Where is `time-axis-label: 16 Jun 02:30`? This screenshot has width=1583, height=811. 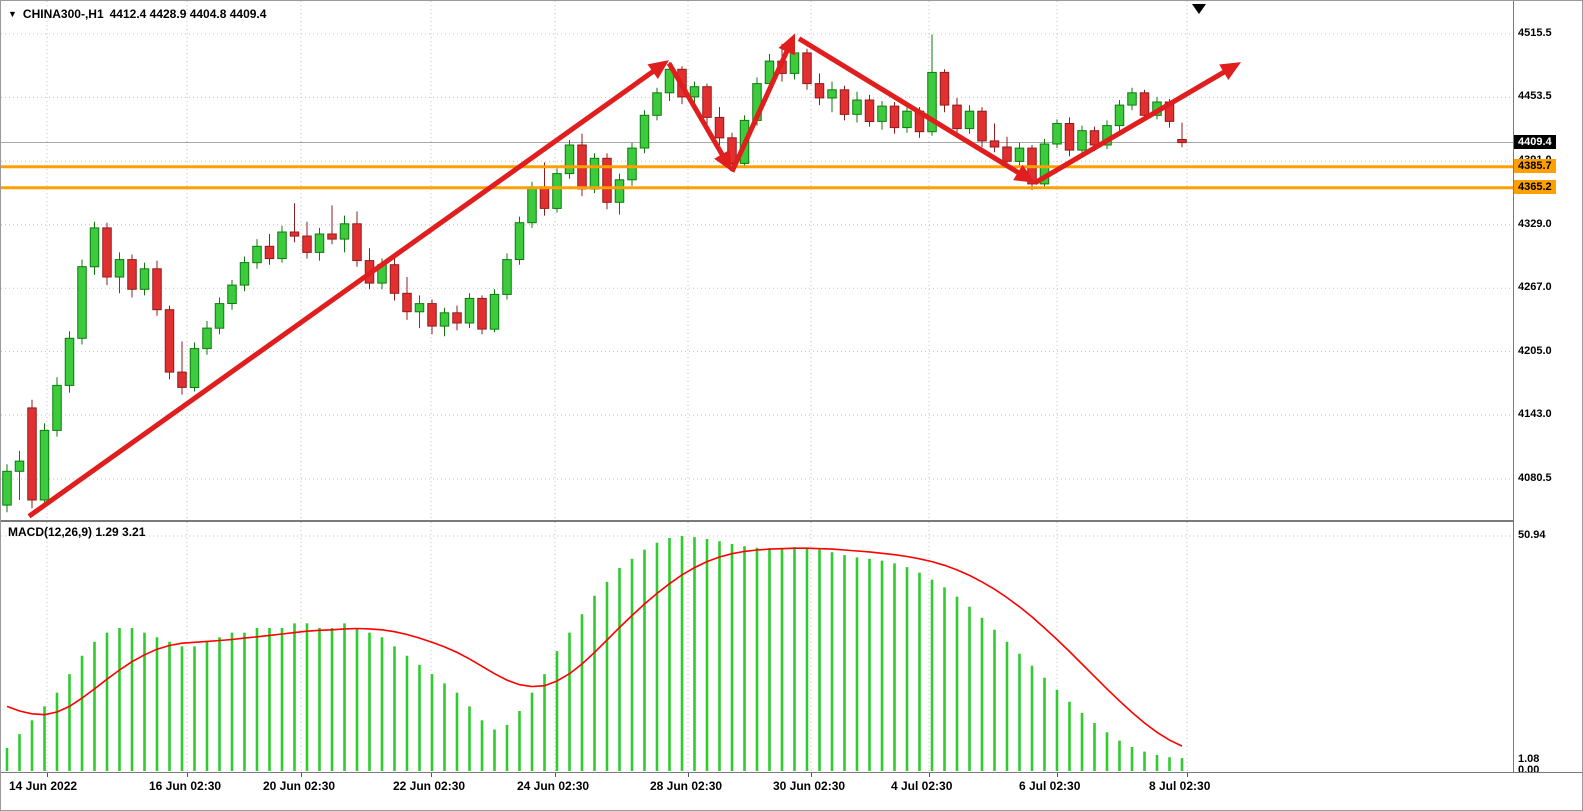 time-axis-label: 16 Jun 02:30 is located at coordinates (185, 786).